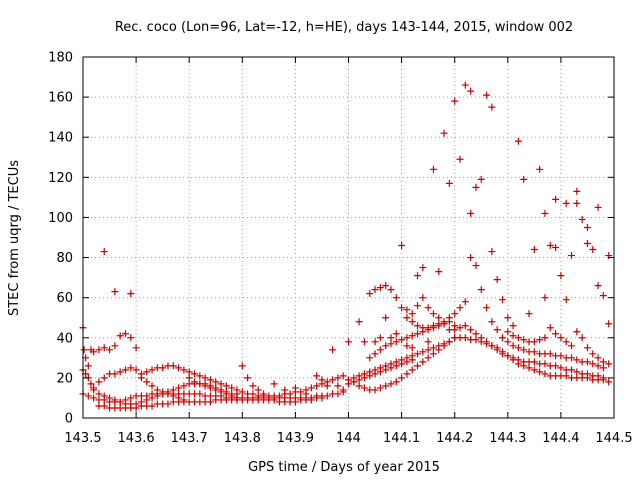 The width and height of the screenshot is (640, 480). I want to click on x-tick-label: 144.3, so click(507, 438).